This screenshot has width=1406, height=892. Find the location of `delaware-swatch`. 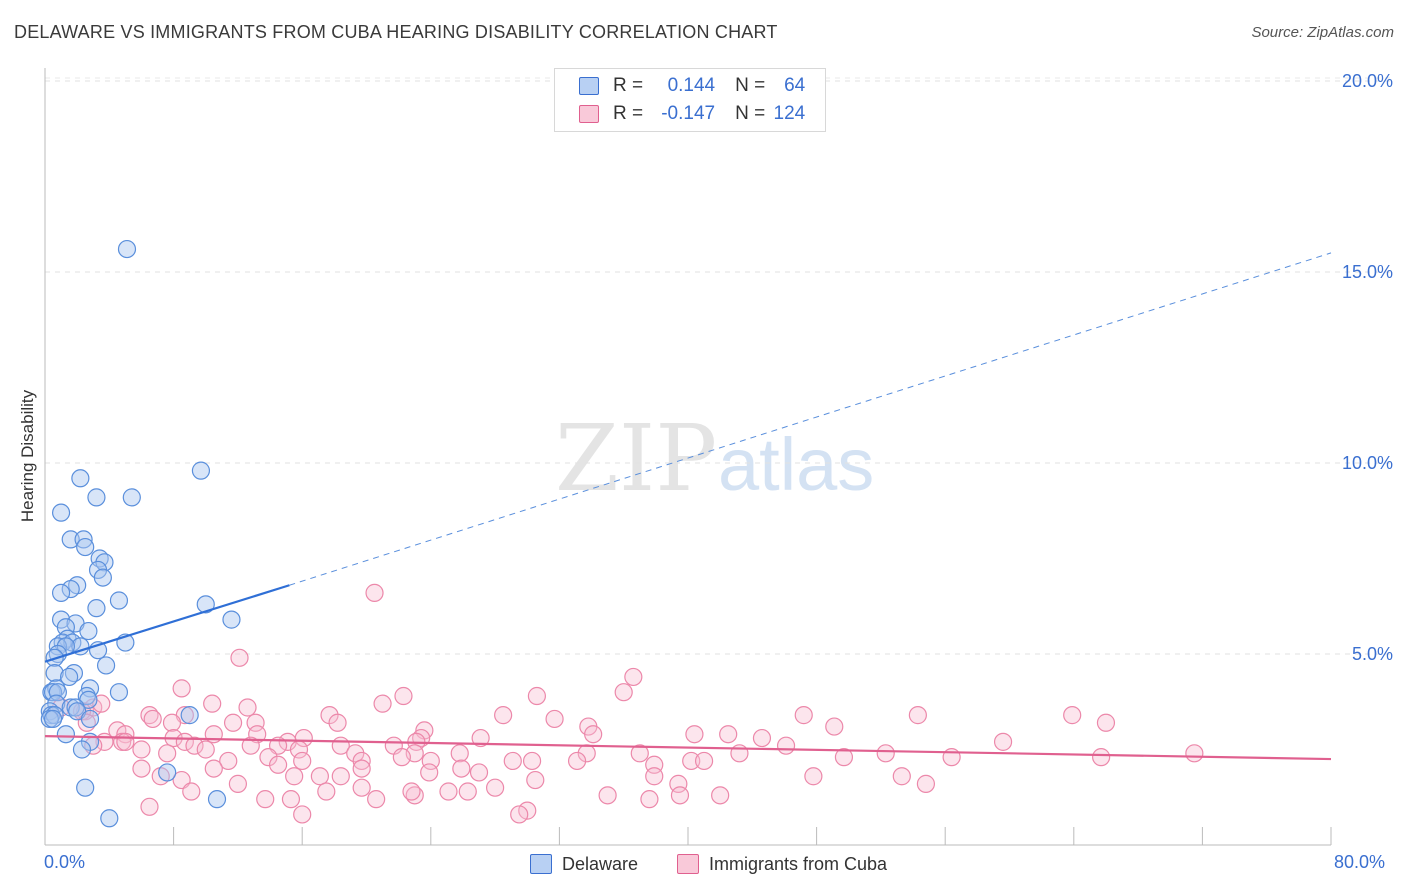

delaware-swatch is located at coordinates (589, 86).